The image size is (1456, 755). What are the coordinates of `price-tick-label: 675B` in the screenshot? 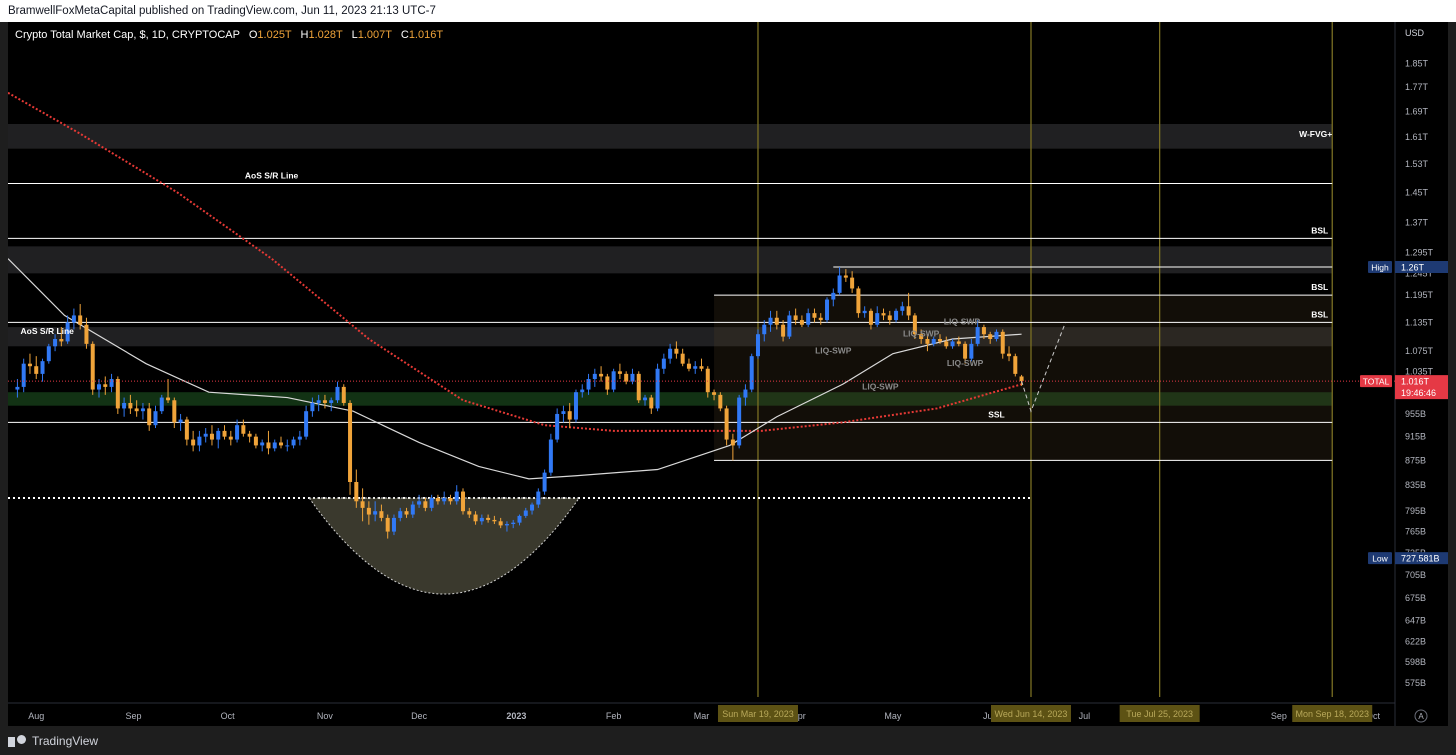 It's located at (1415, 598).